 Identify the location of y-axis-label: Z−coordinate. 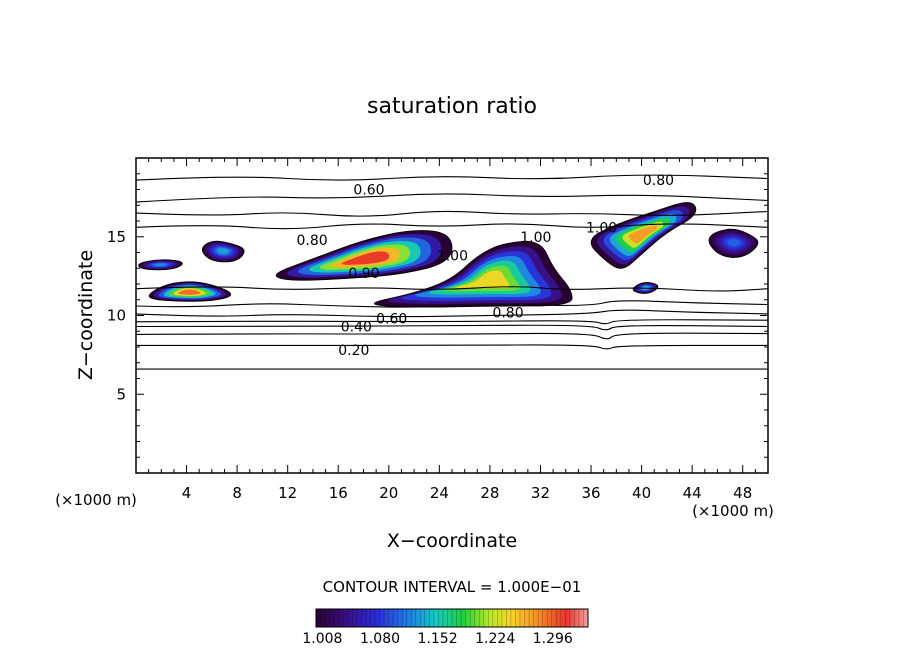
(86, 315).